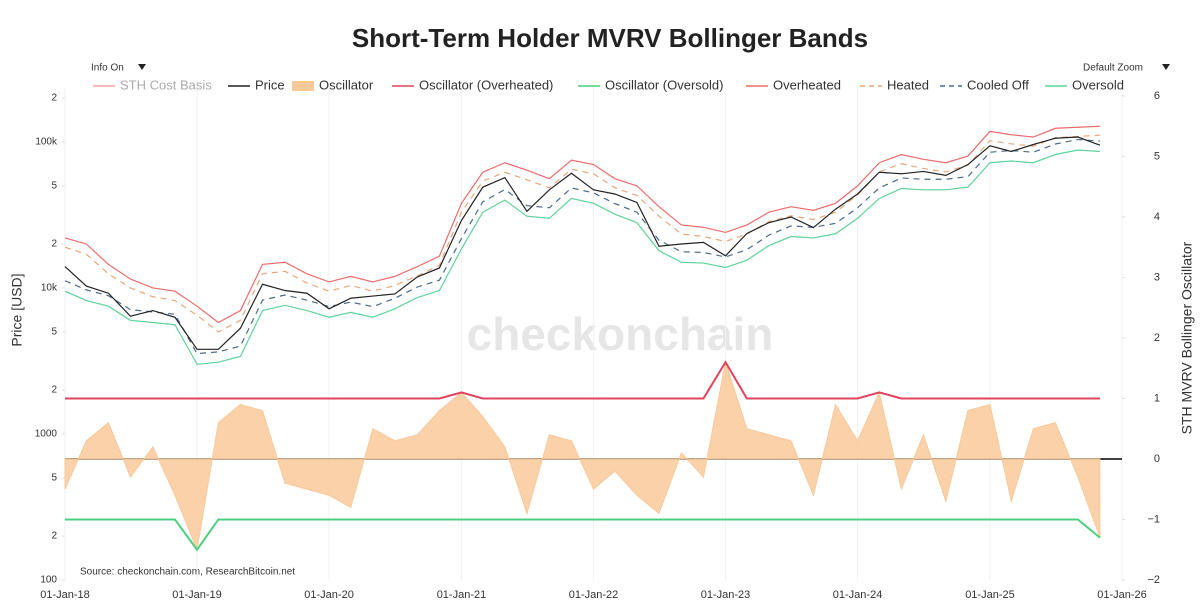 This screenshot has width=1200, height=612. Describe the element at coordinates (462, 595) in the screenshot. I see `x-tick-label: 01-Jan-21` at that location.